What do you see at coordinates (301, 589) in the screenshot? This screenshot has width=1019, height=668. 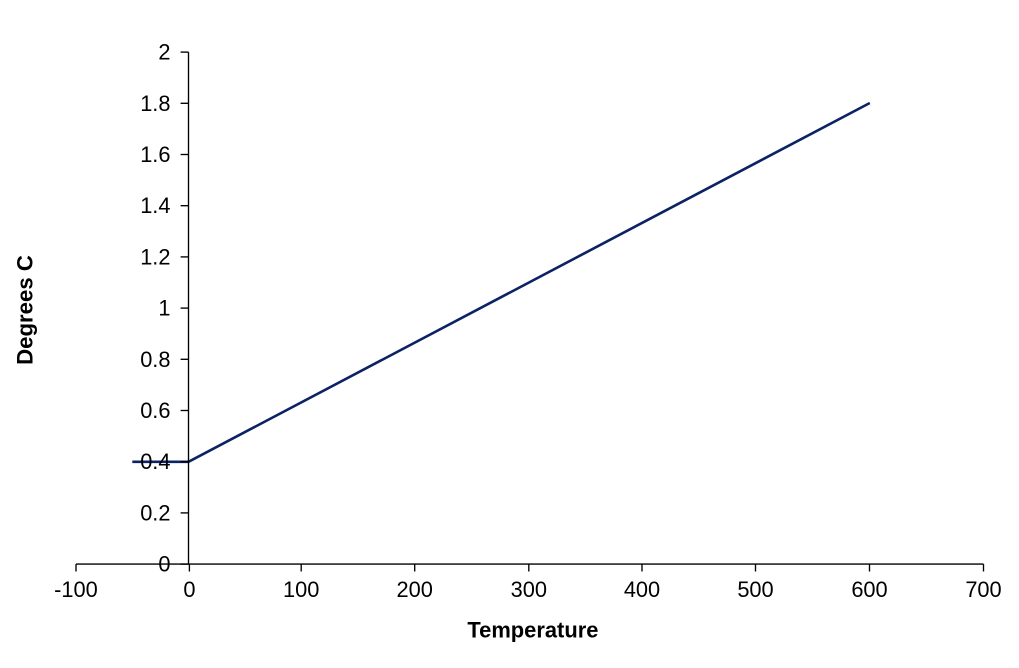 I see `svg-text: 100` at bounding box center [301, 589].